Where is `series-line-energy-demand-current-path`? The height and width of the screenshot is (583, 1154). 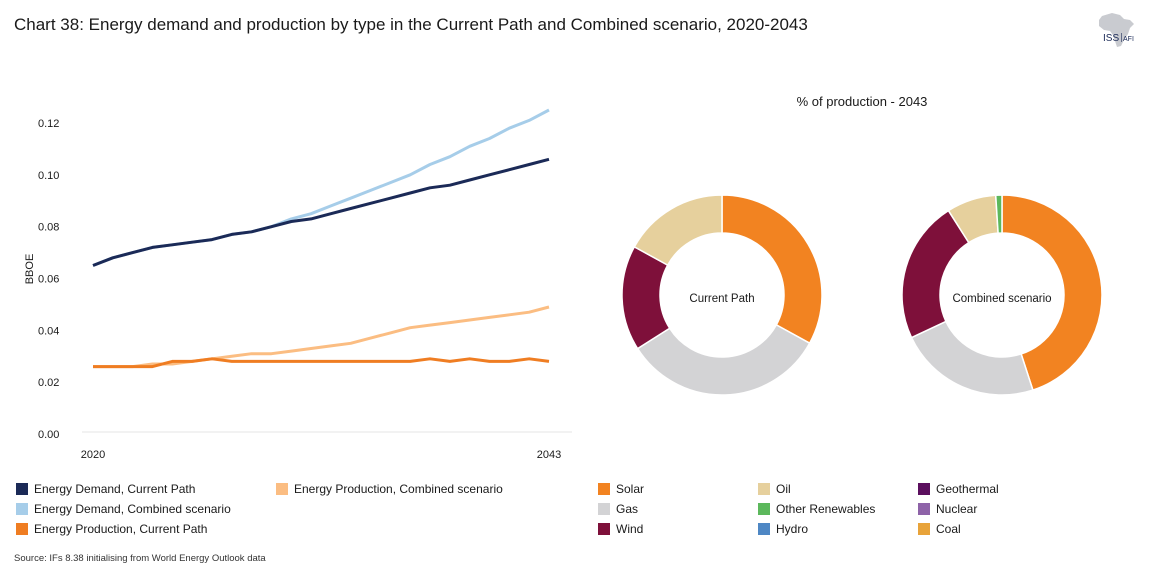
series-line-energy-demand-current-path is located at coordinates (321, 212).